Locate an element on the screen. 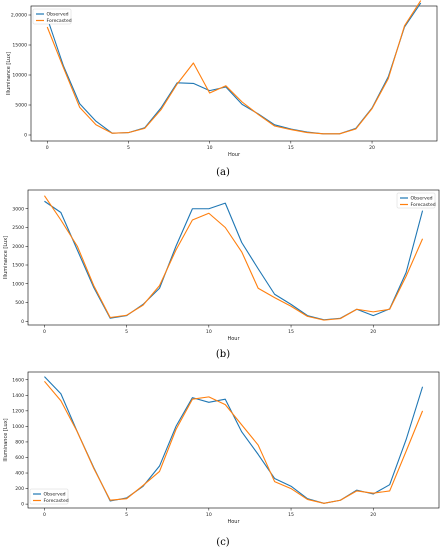 Image resolution: width=446 pixels, height=550 pixels. y-tick-label: 1500 is located at coordinates (18, 266).